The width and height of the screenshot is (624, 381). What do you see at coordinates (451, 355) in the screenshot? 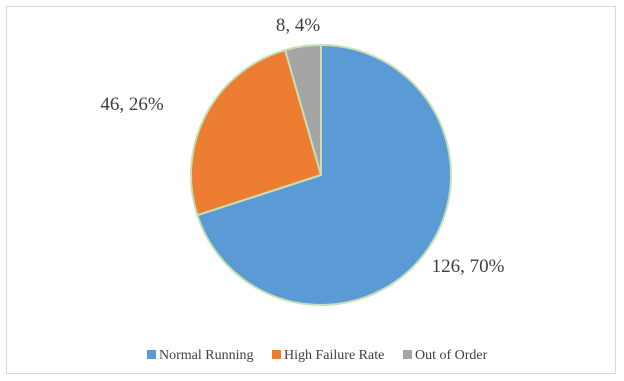
I see `legend-label-out-of-order: Out of Order` at bounding box center [451, 355].